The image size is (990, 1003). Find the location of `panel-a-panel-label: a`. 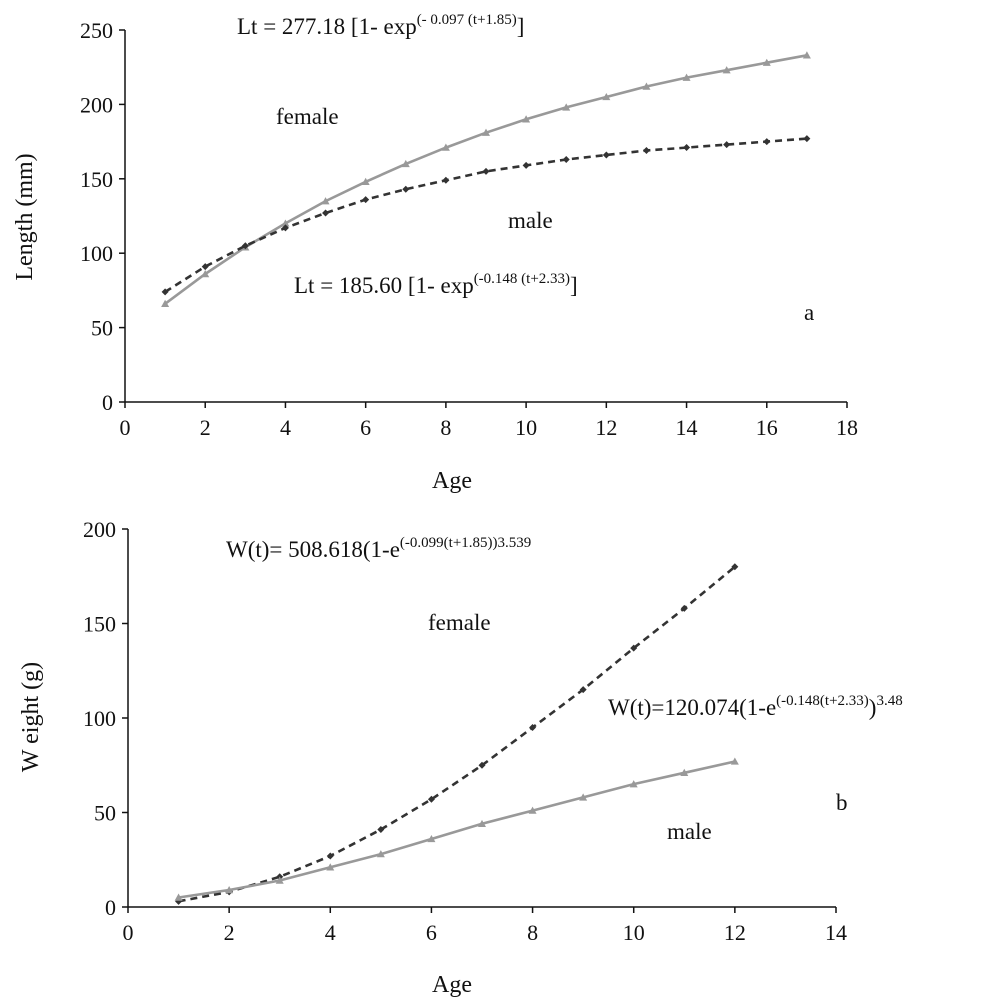

panel-a-panel-label: a is located at coordinates (809, 312).